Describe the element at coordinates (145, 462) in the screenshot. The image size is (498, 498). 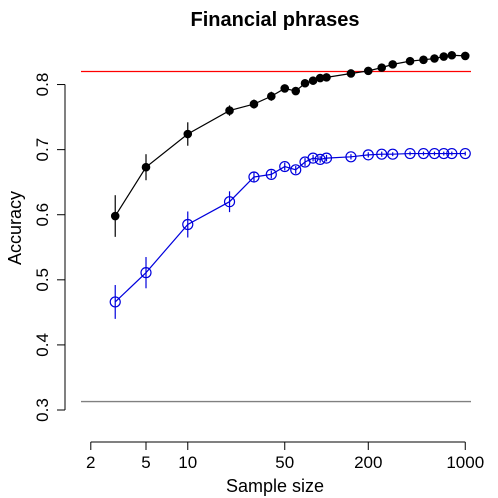
I see `x-tick-label: 5` at that location.